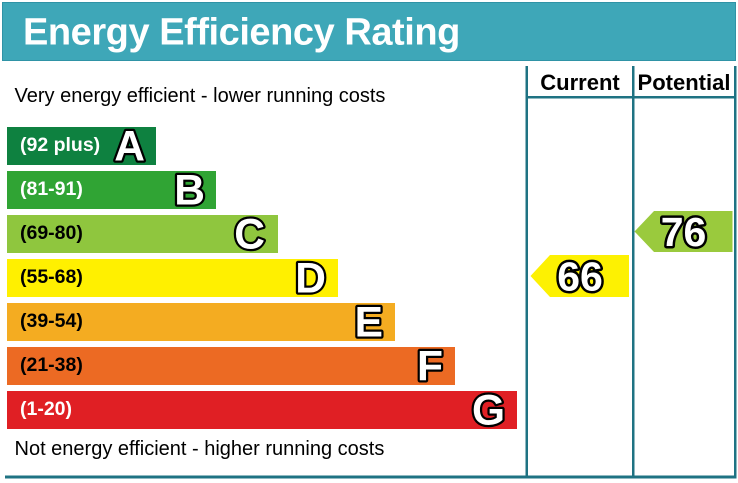 This screenshot has width=738, height=483. What do you see at coordinates (51, 321) in the screenshot?
I see `svg-text: (39-54)` at bounding box center [51, 321].